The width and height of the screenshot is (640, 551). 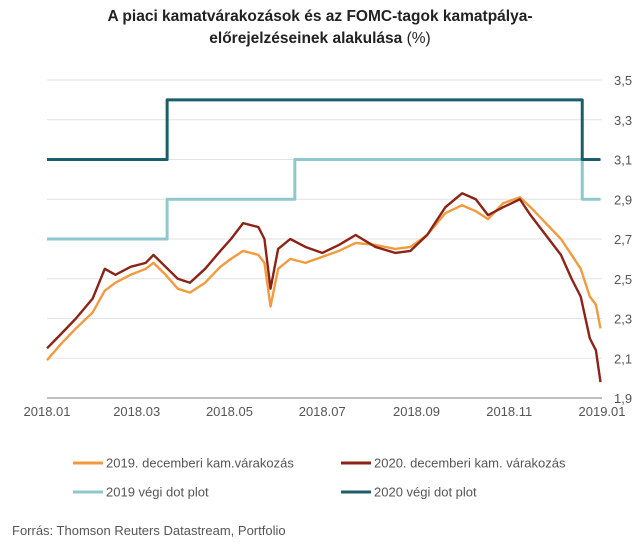 I want to click on chart-title-line-2: előrejelzéseinek alakulása (%), so click(x=320, y=39).